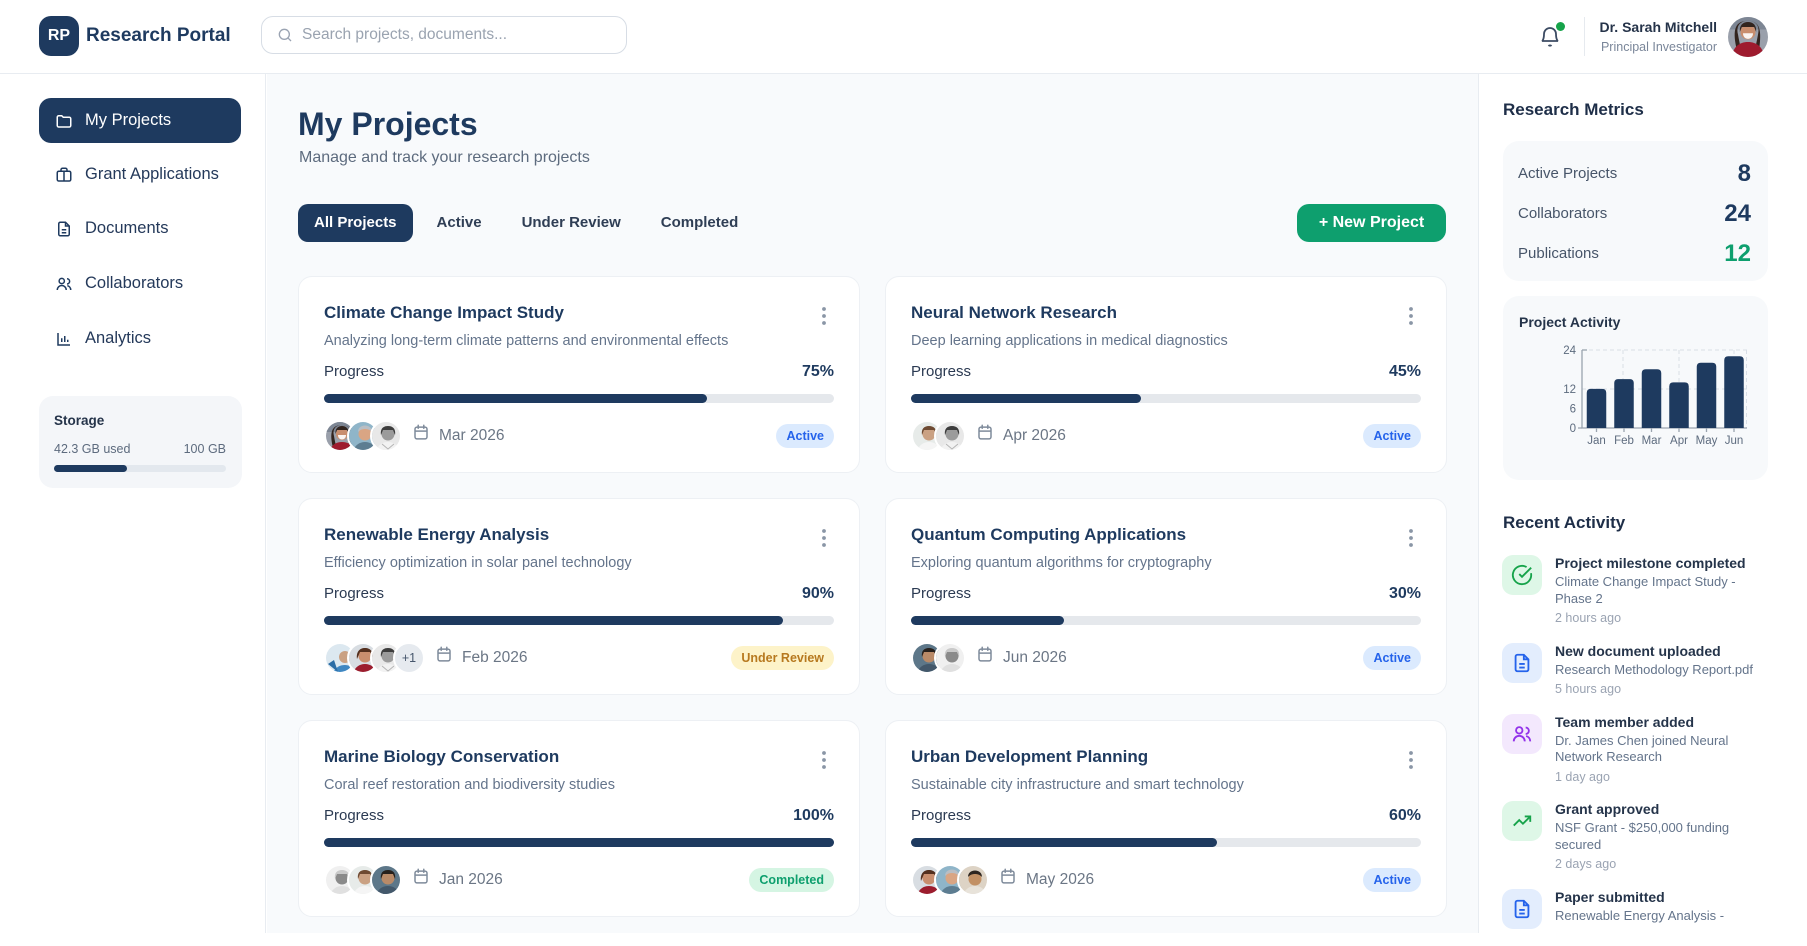 This screenshot has width=1807, height=946. What do you see at coordinates (1734, 441) in the screenshot?
I see `svg-text: Jun` at bounding box center [1734, 441].